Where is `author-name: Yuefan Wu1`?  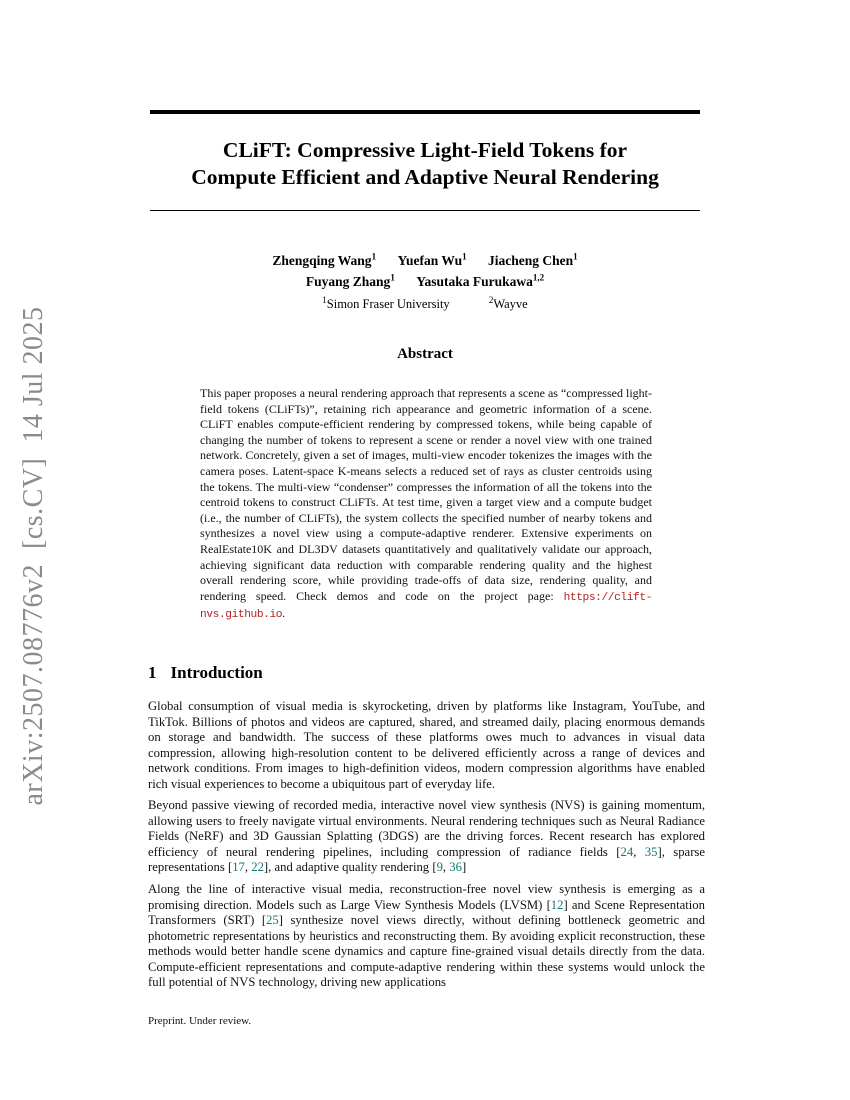 author-name: Yuefan Wu1 is located at coordinates (432, 259).